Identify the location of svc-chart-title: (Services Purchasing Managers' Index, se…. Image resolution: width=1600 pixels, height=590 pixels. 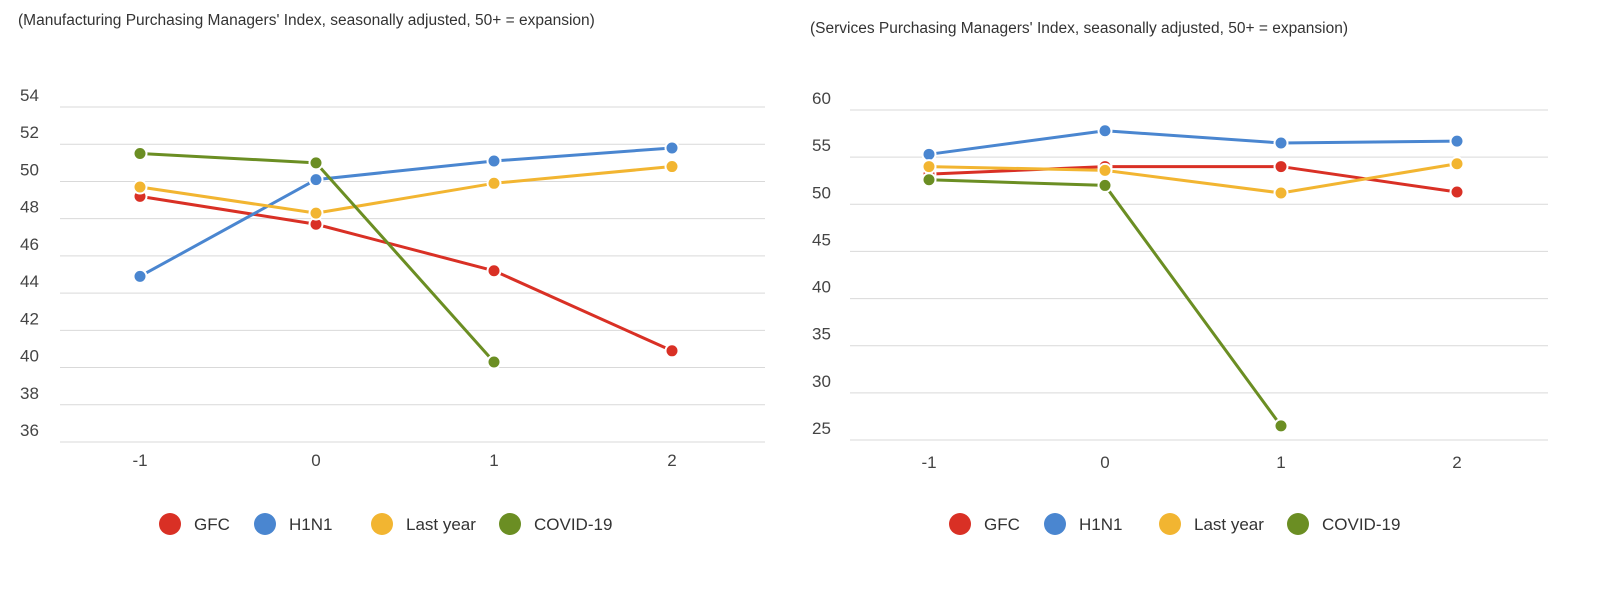
(1079, 28).